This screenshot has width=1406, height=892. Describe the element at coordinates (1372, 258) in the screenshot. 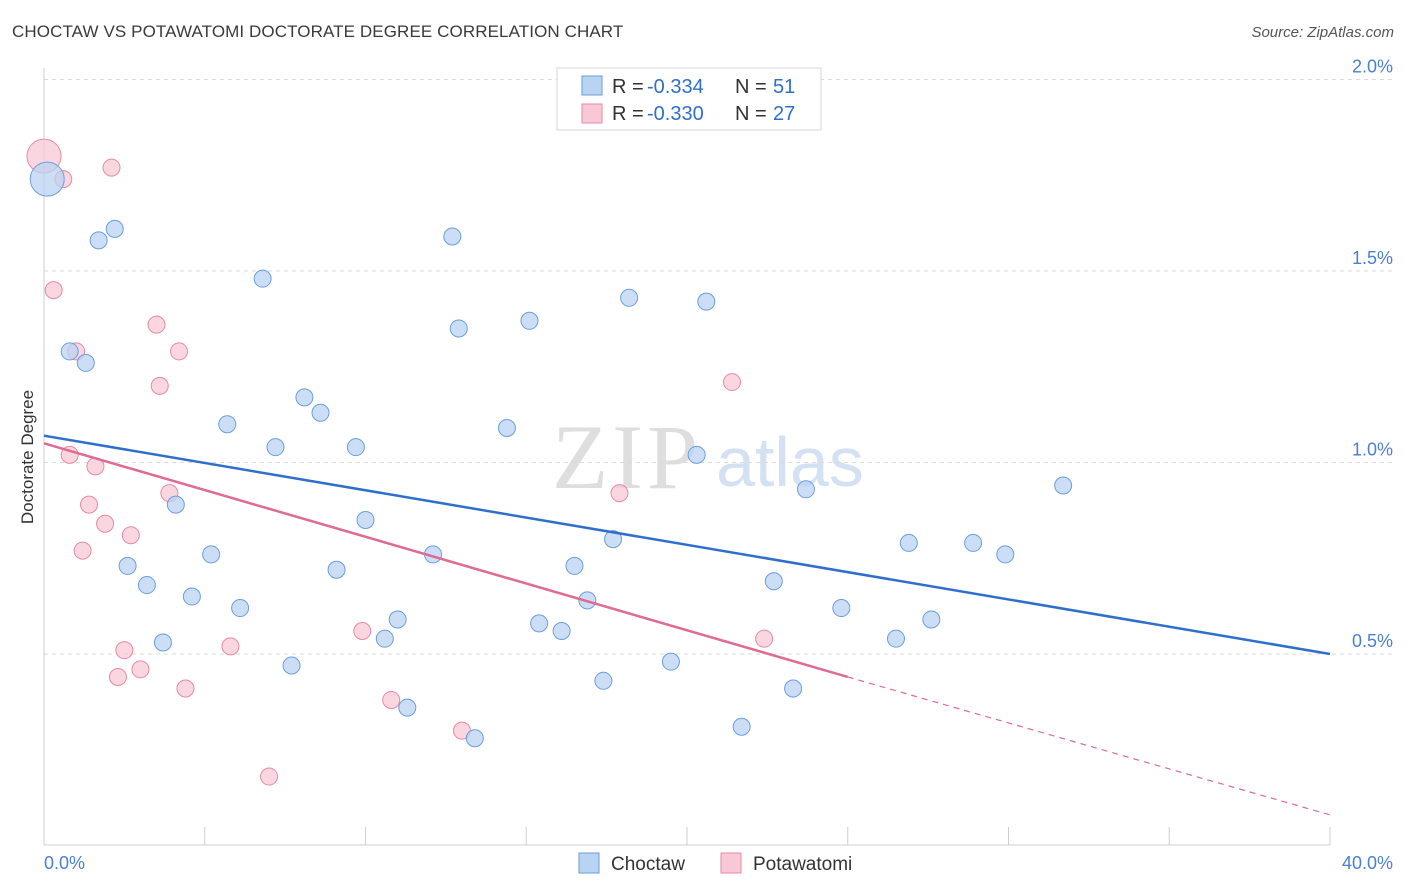

I see `y-tick-label: 1.5%` at that location.